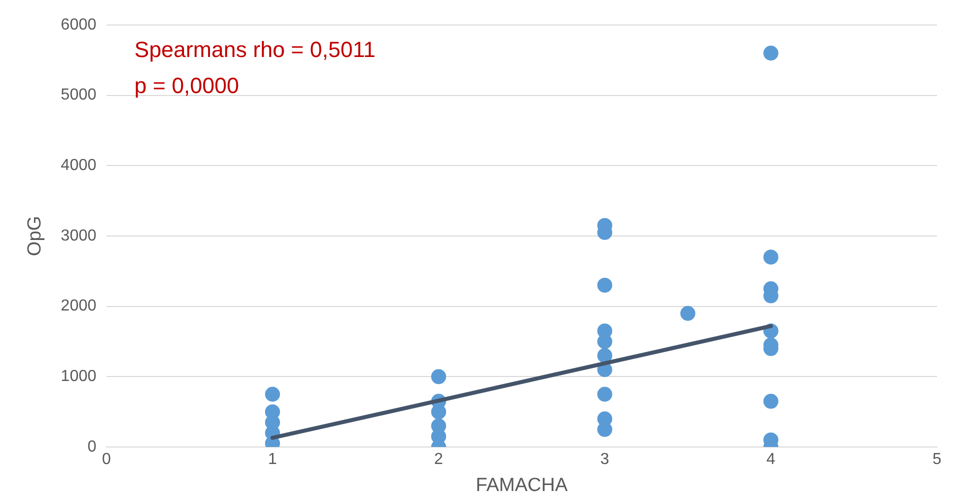 This screenshot has height=499, width=957. What do you see at coordinates (522, 485) in the screenshot?
I see `x-axis-title: FAMACHA` at bounding box center [522, 485].